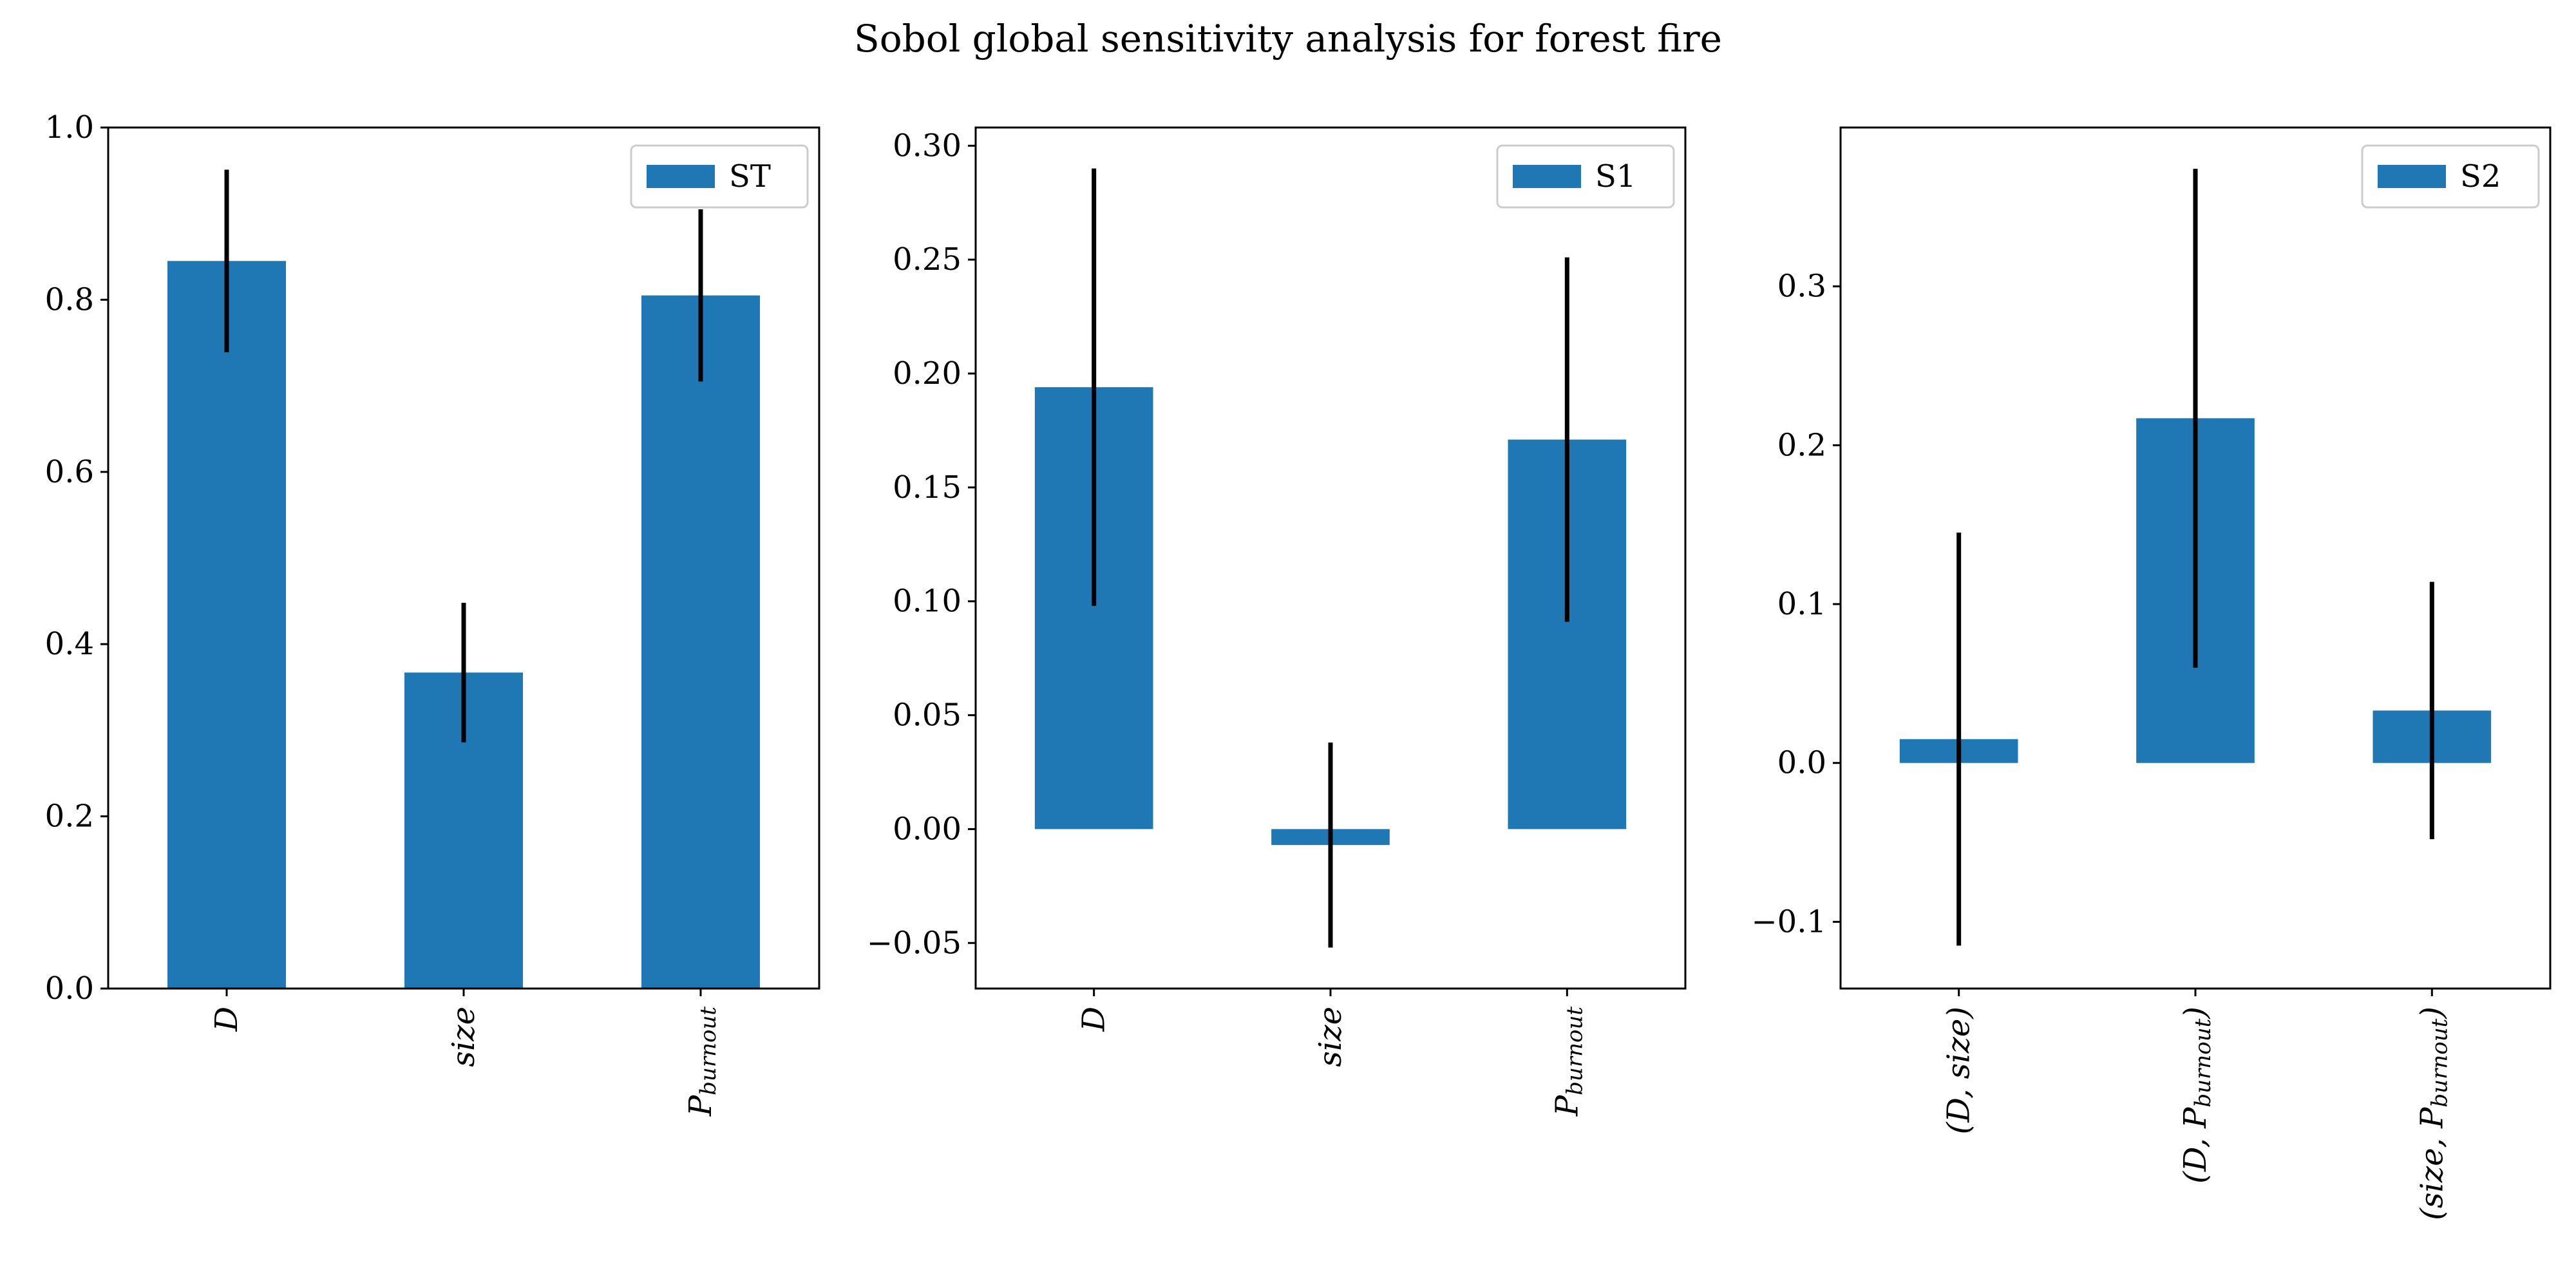 Image resolution: width=2576 pixels, height=1288 pixels. I want to click on y-tick-label: 0.3, so click(1801, 287).